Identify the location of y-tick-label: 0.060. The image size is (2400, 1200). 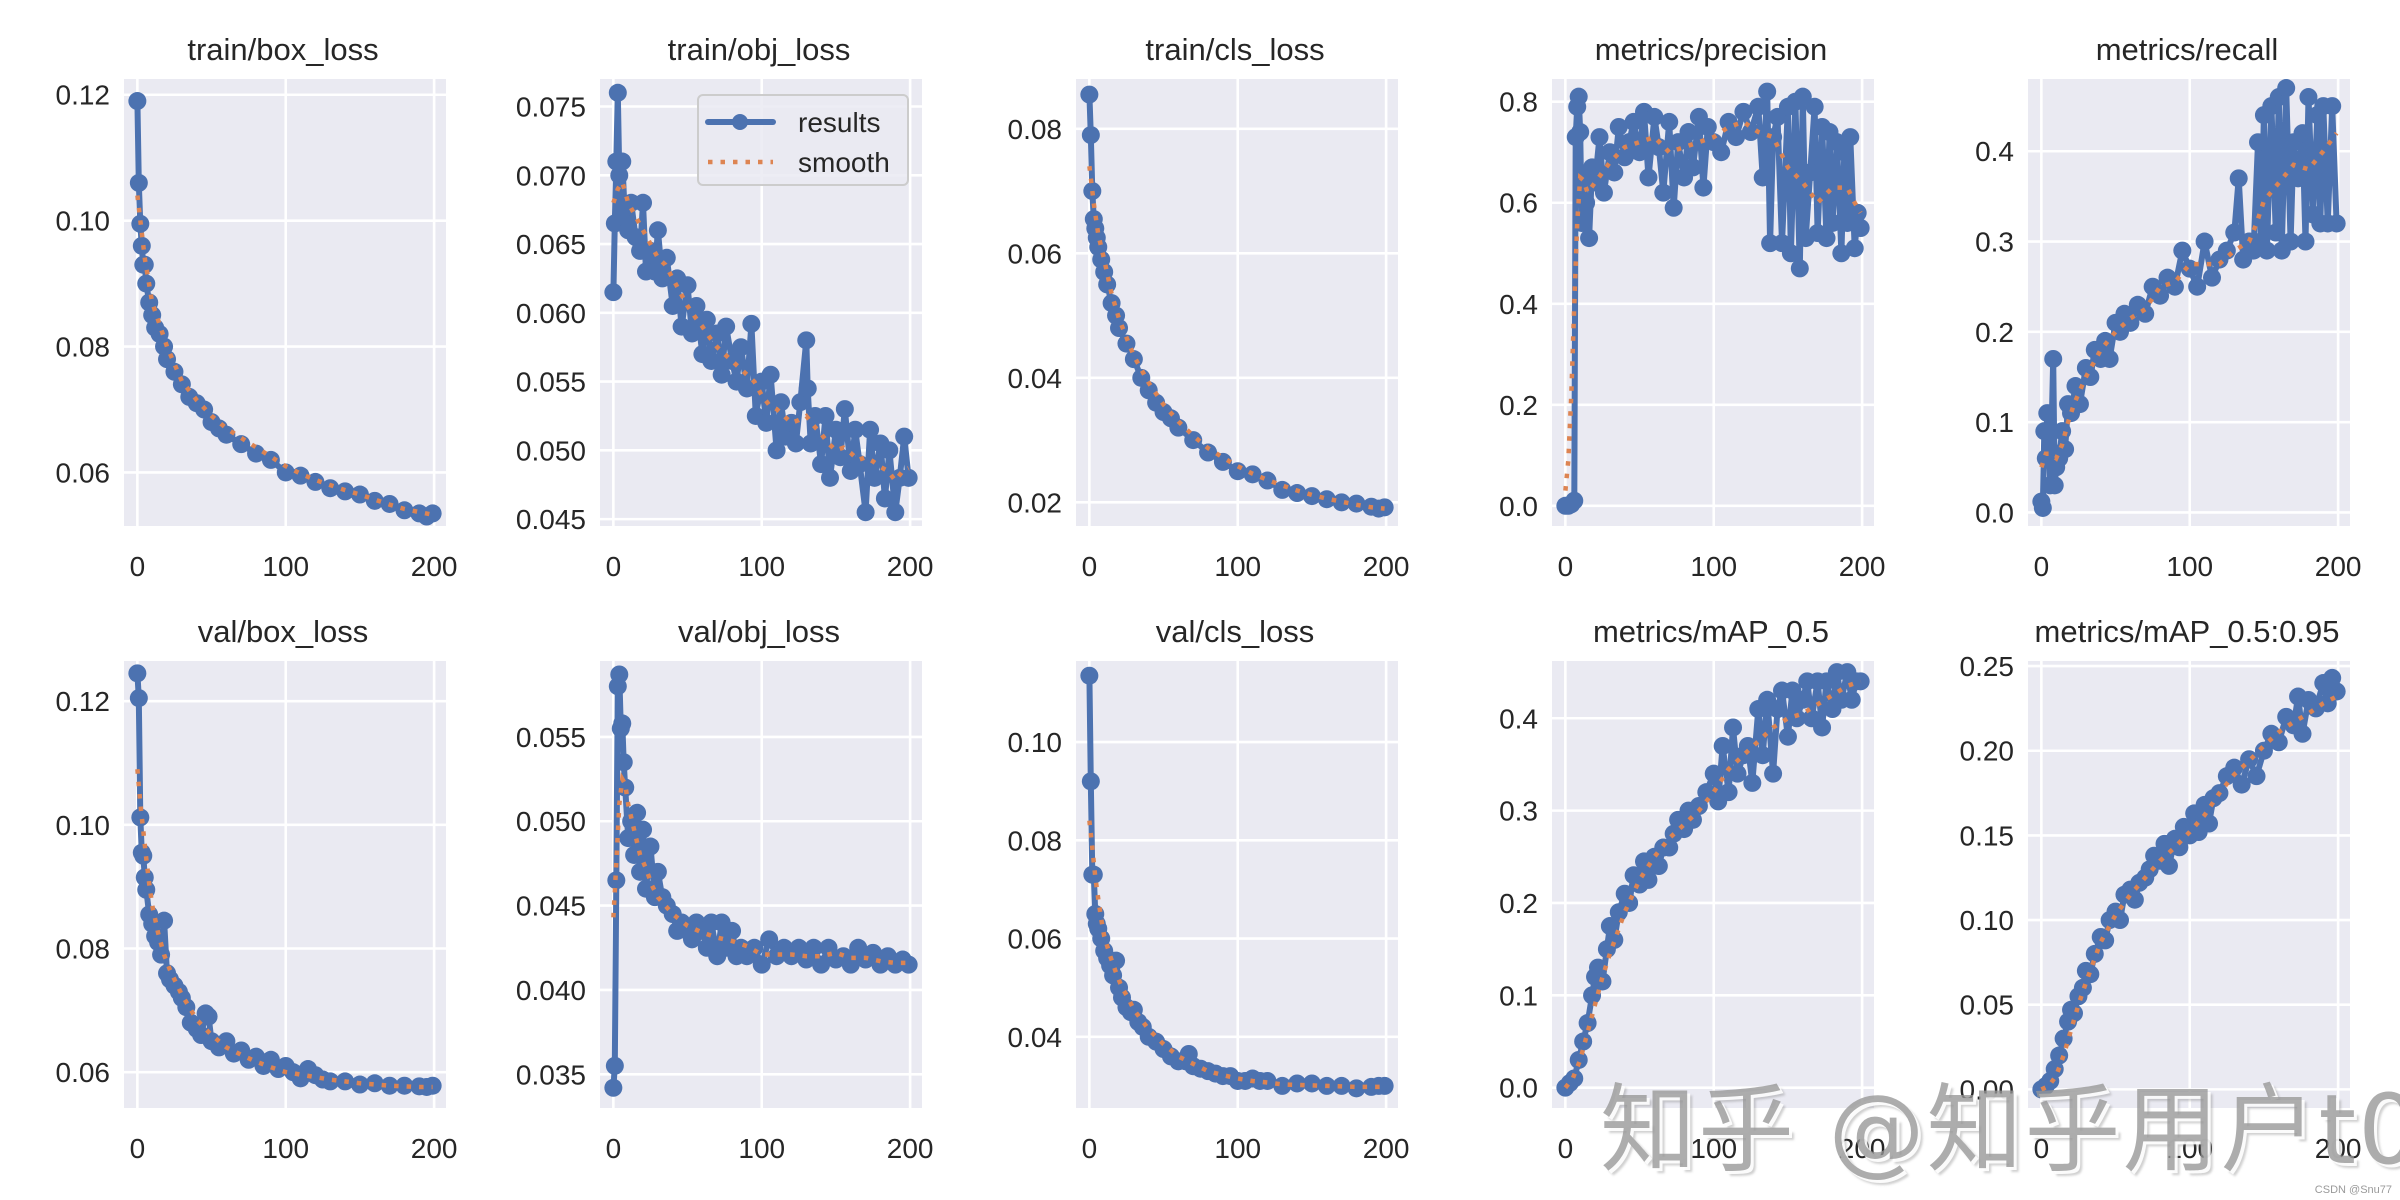
(551, 313).